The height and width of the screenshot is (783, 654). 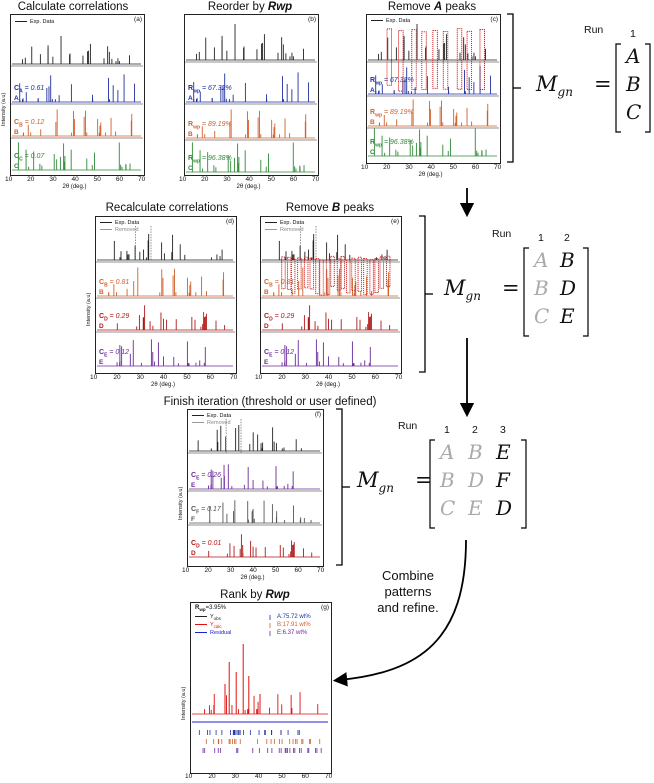 What do you see at coordinates (409, 167) in the screenshot?
I see `x-tick-text: 30` at bounding box center [409, 167].